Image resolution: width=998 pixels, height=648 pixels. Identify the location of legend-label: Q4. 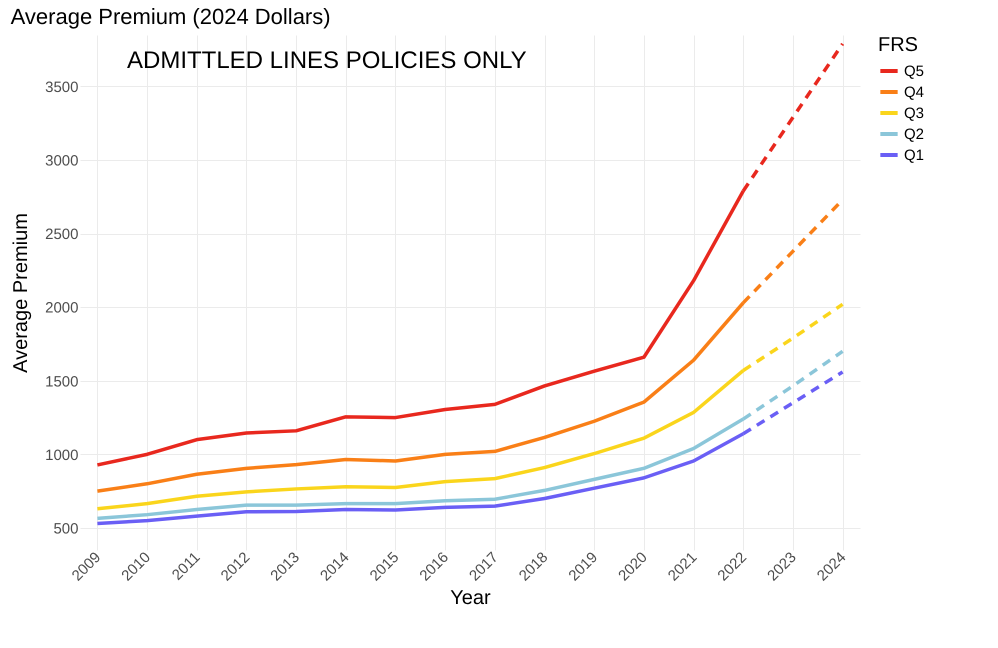
(914, 92).